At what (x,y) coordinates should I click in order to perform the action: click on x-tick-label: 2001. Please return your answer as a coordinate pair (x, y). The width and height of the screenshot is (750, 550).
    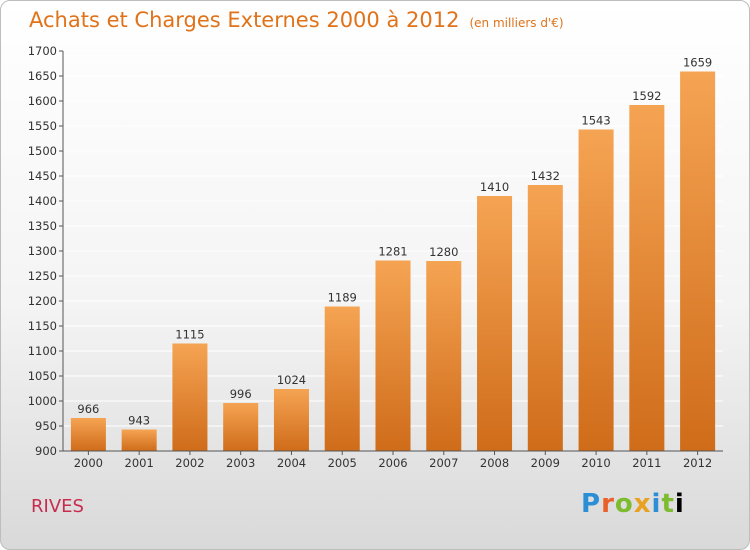
    Looking at the image, I should click on (139, 463).